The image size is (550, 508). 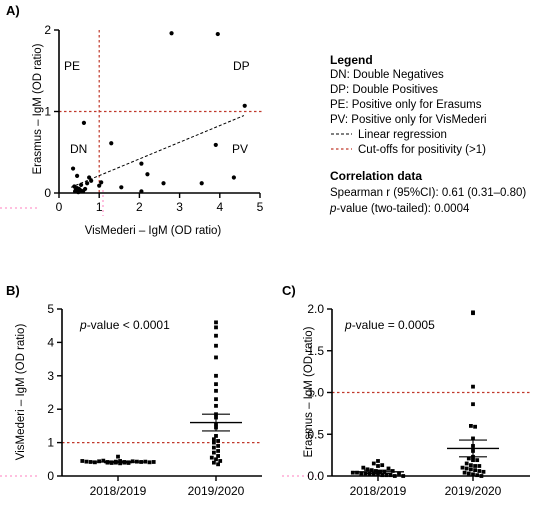 What do you see at coordinates (384, 90) in the screenshot?
I see `legend-item-dp: DP: Double Positives` at bounding box center [384, 90].